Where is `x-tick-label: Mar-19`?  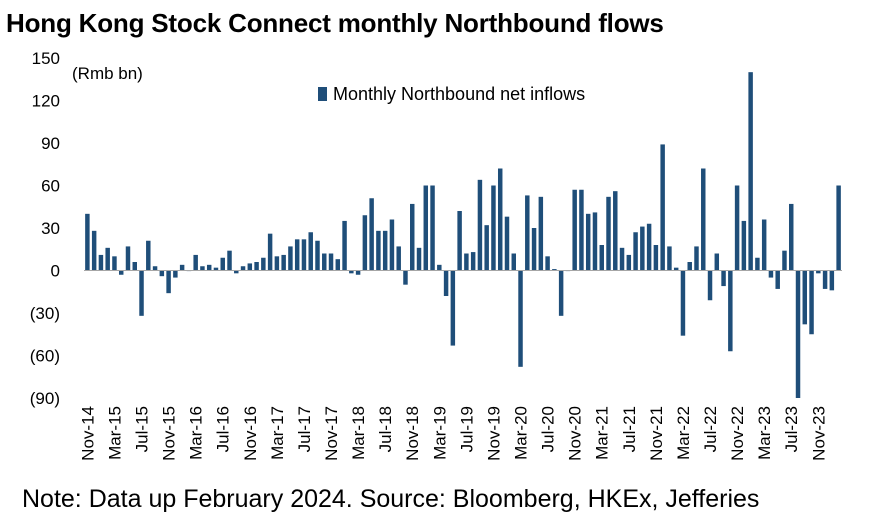
x-tick-label: Mar-19 is located at coordinates (439, 433).